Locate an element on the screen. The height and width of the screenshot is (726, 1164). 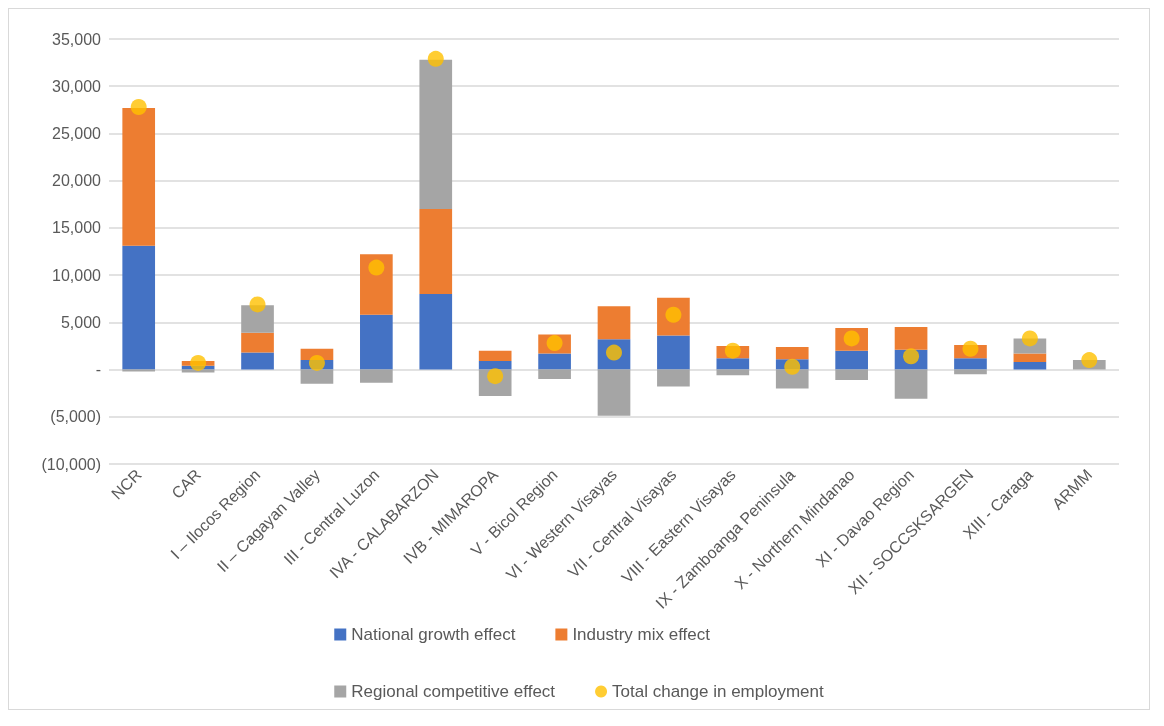
y-tick-label: 5,000 is located at coordinates (81, 322).